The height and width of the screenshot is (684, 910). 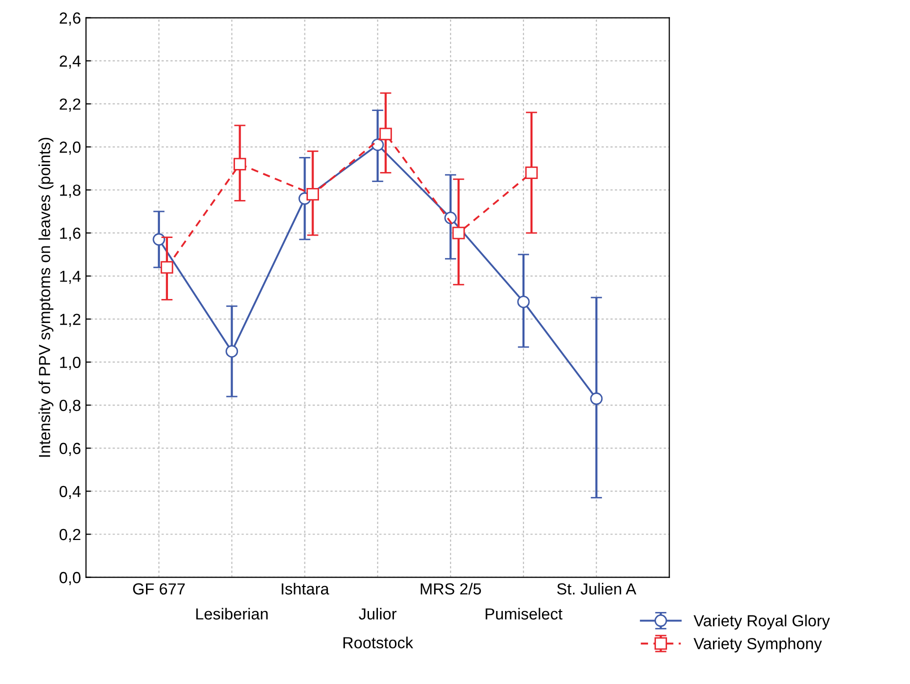 I want to click on y-axis-title: Intensity of PPV symptoms on leaves (points), so click(x=46, y=297).